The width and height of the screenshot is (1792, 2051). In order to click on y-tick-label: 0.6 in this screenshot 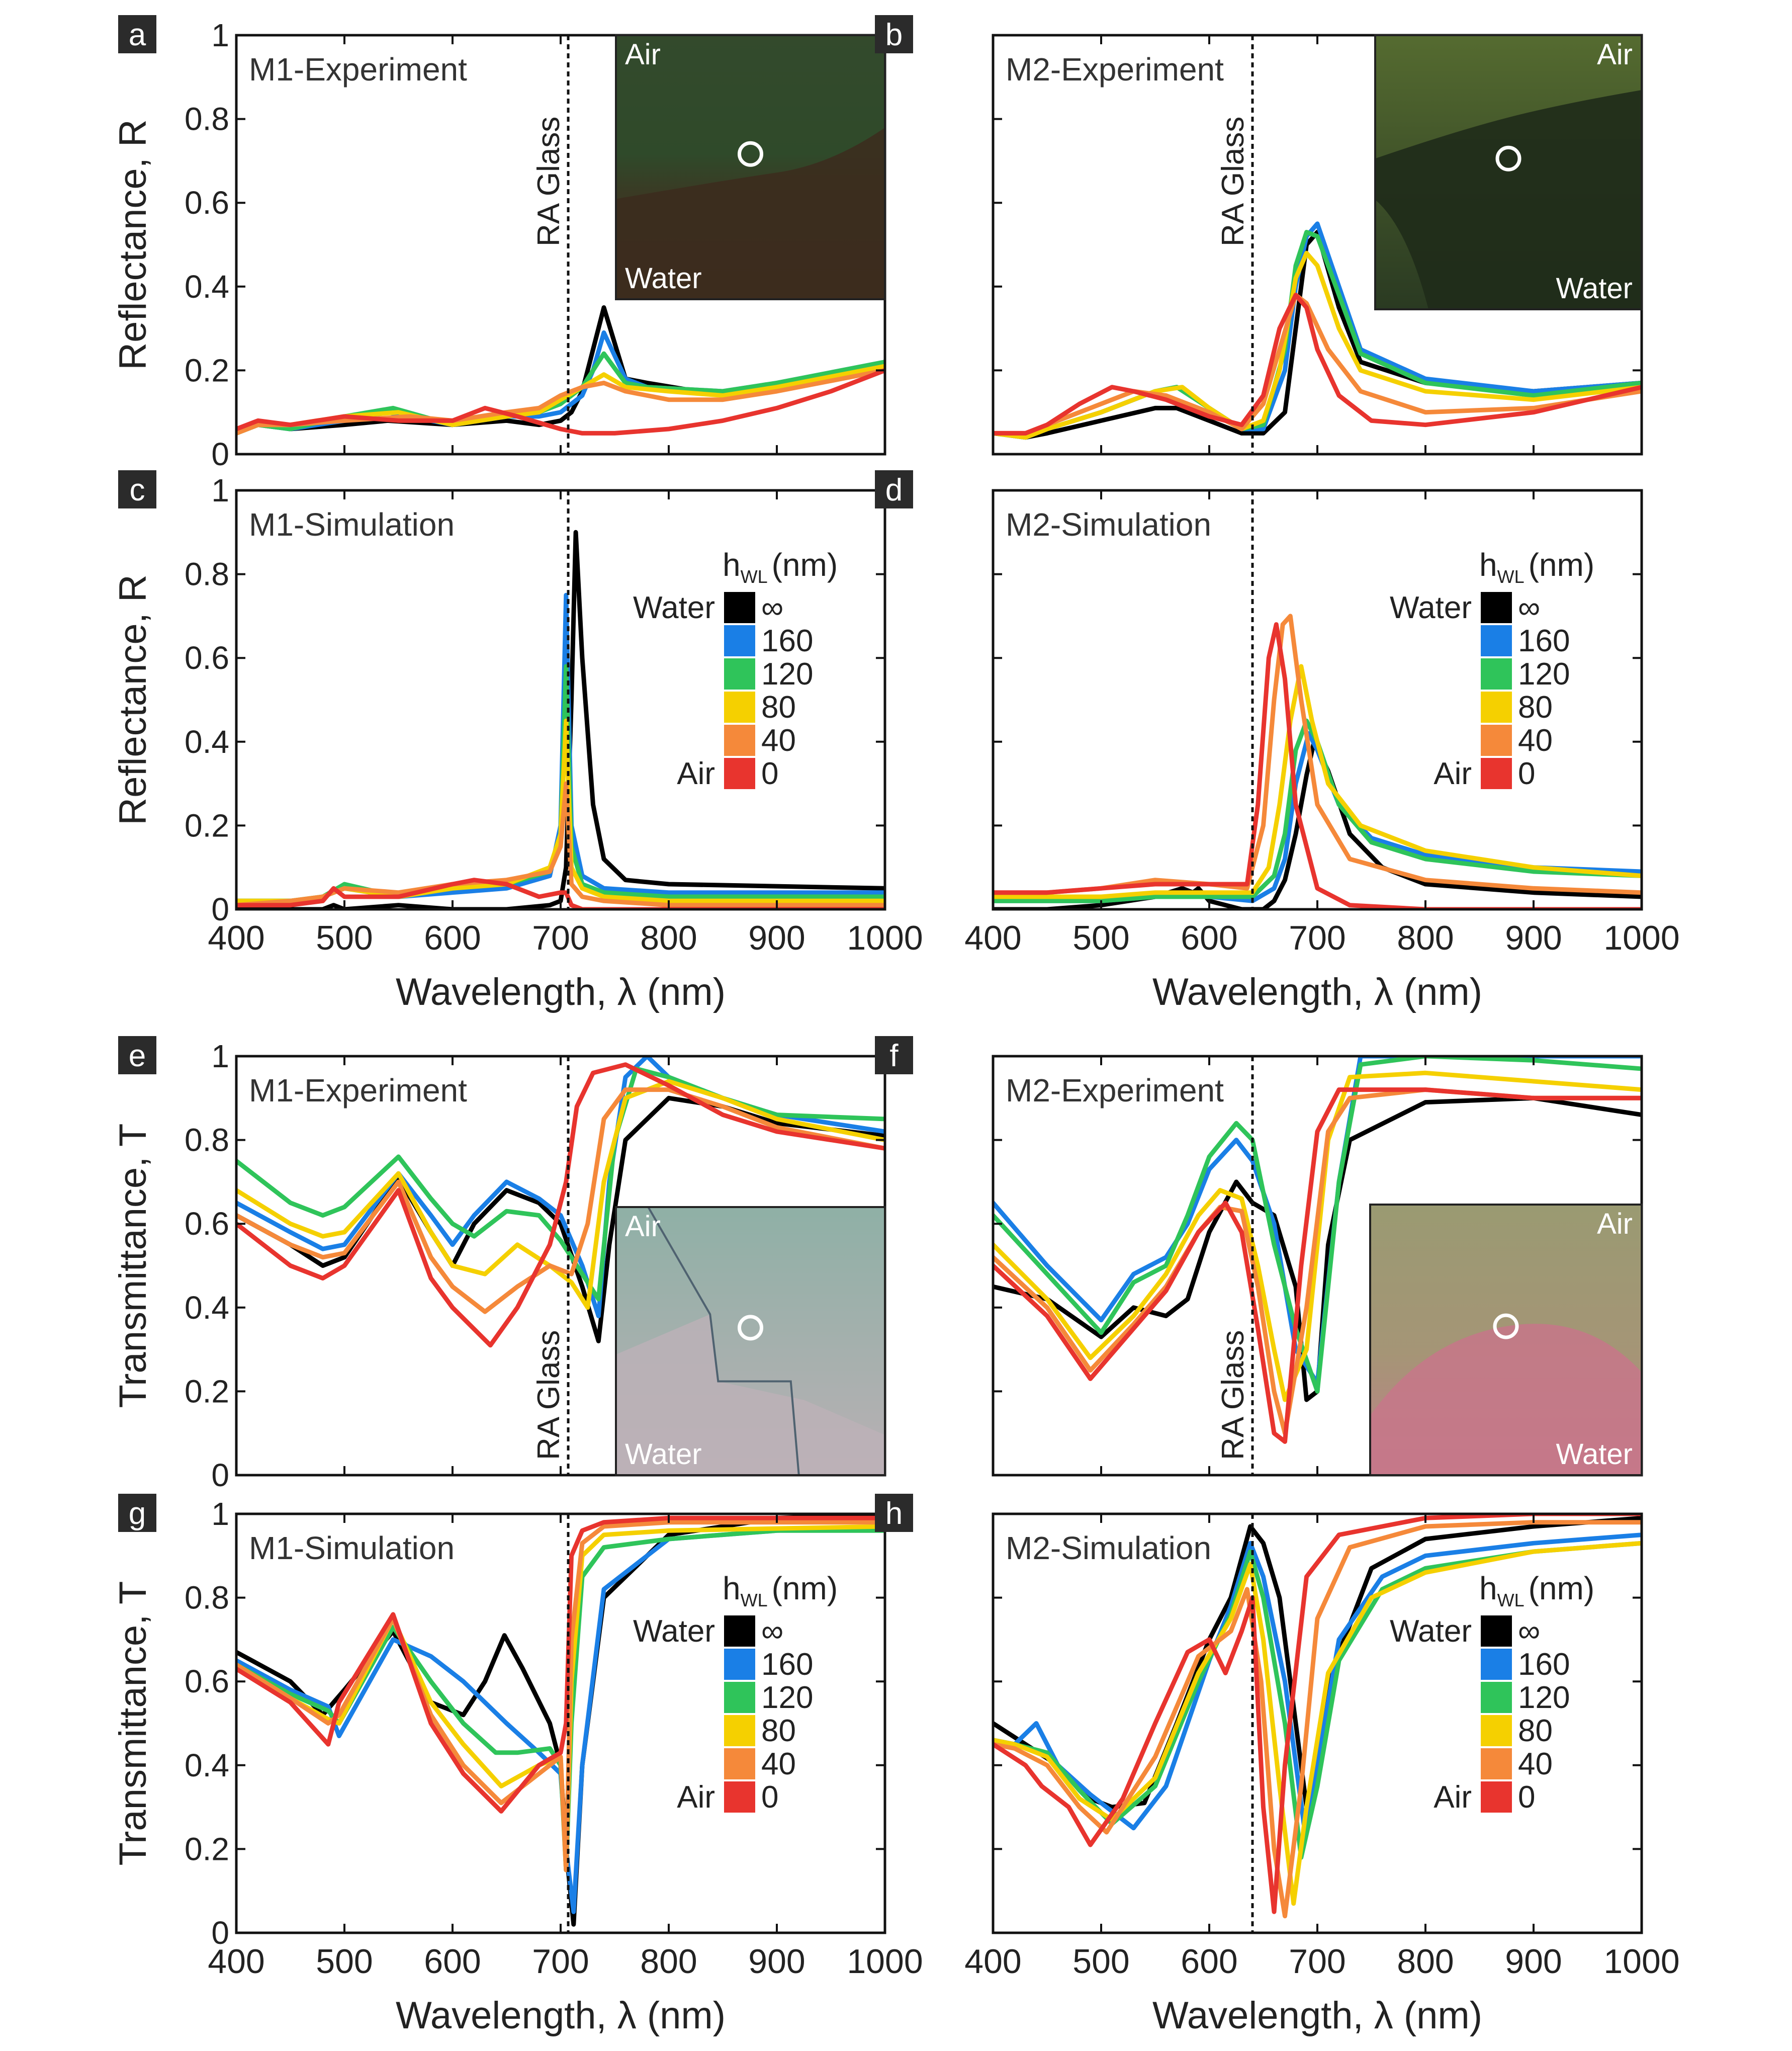, I will do `click(207, 203)`.